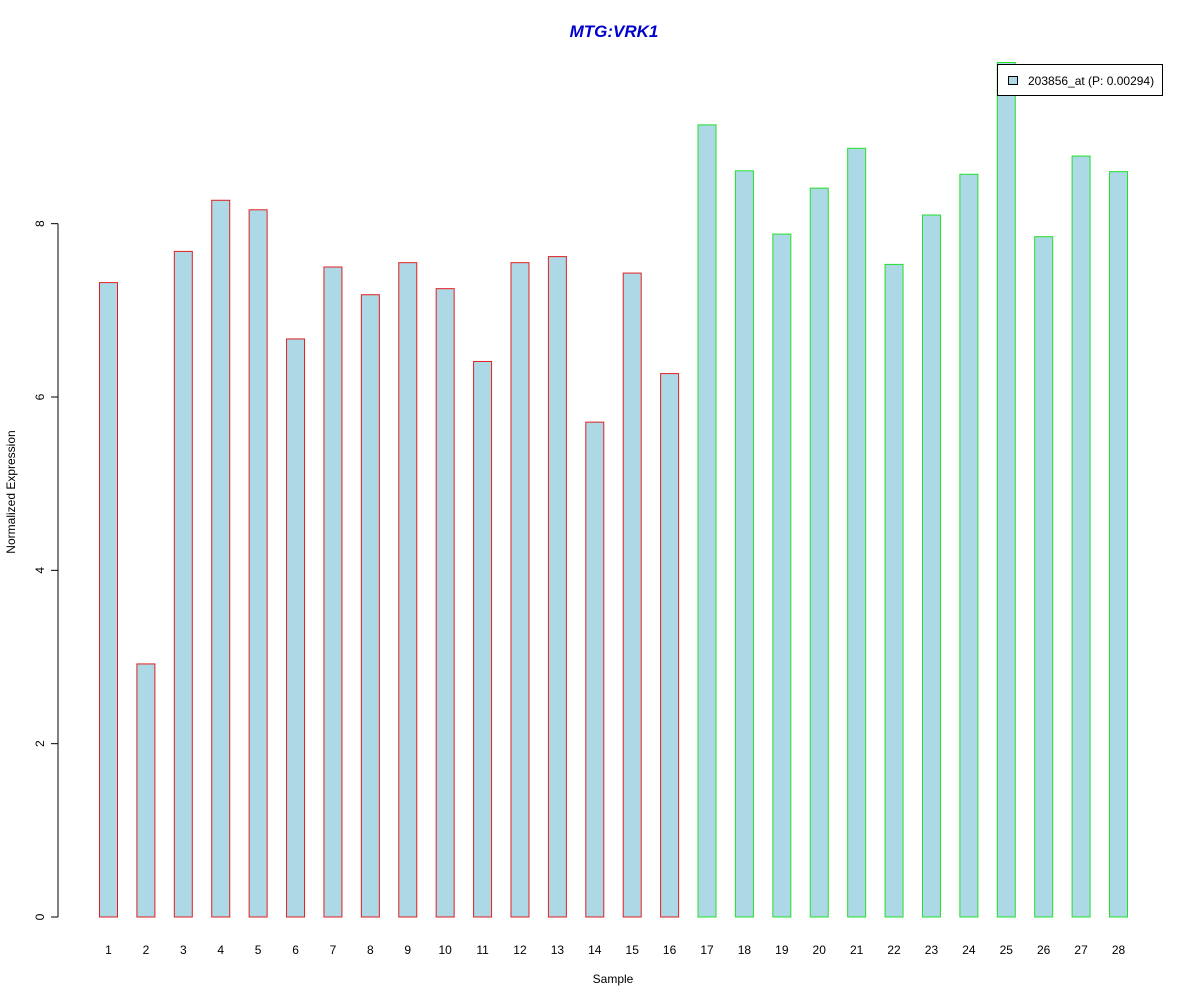 The height and width of the screenshot is (1000, 1200). I want to click on y-tick-label: 8, so click(40, 223).